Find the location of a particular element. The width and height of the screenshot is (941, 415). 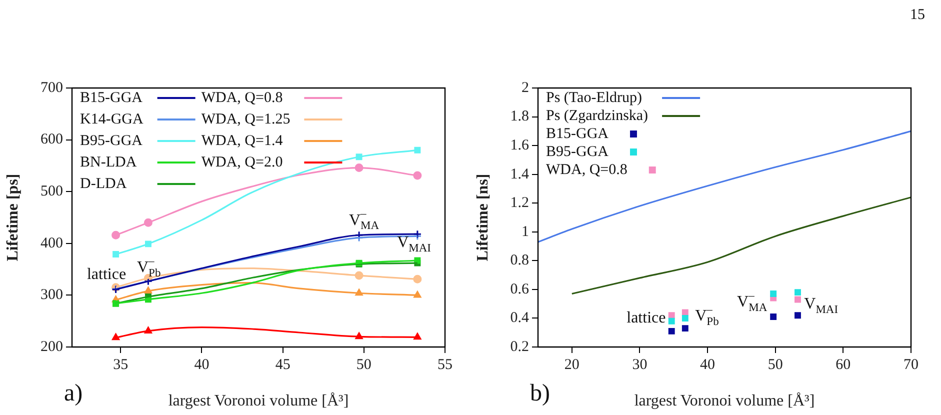

y-tick-label: 300 is located at coordinates (51, 295).